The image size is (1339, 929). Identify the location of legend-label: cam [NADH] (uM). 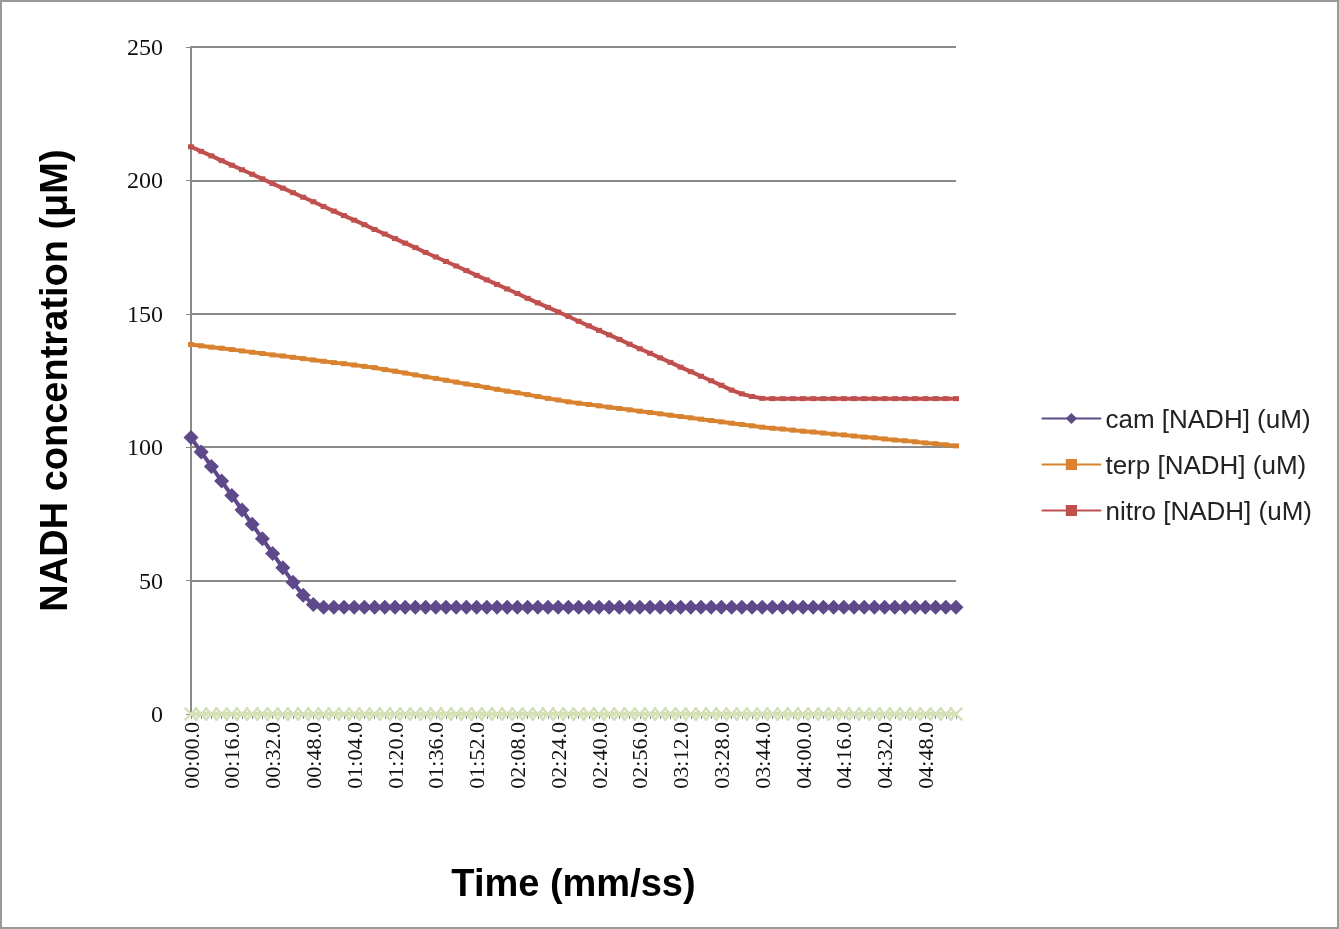
(1208, 418).